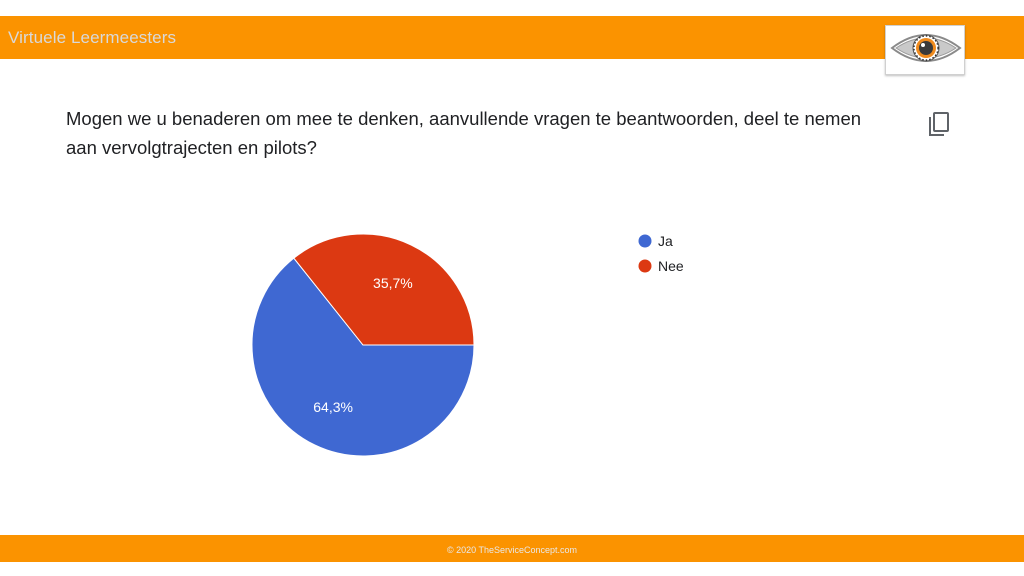 Image resolution: width=1024 pixels, height=576 pixels. I want to click on eye-logo, so click(925, 50).